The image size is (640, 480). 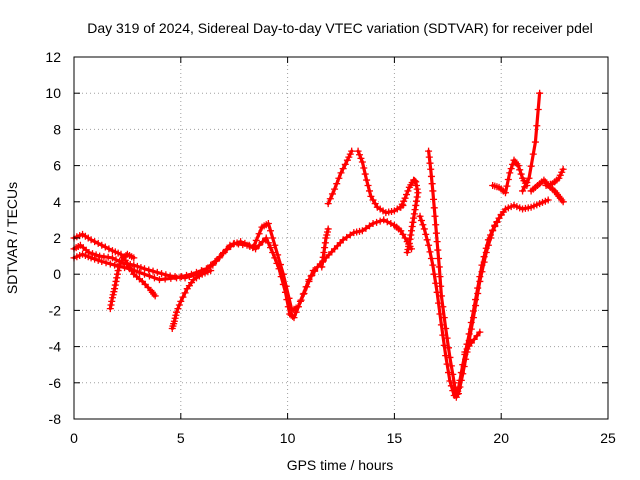 I want to click on y-tick-label: 4, so click(x=57, y=202).